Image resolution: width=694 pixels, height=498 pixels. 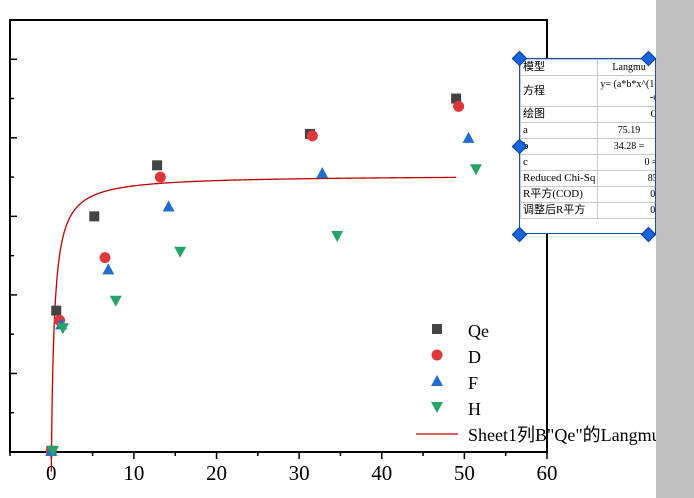 What do you see at coordinates (51, 473) in the screenshot?
I see `x-tick-label: 0` at bounding box center [51, 473].